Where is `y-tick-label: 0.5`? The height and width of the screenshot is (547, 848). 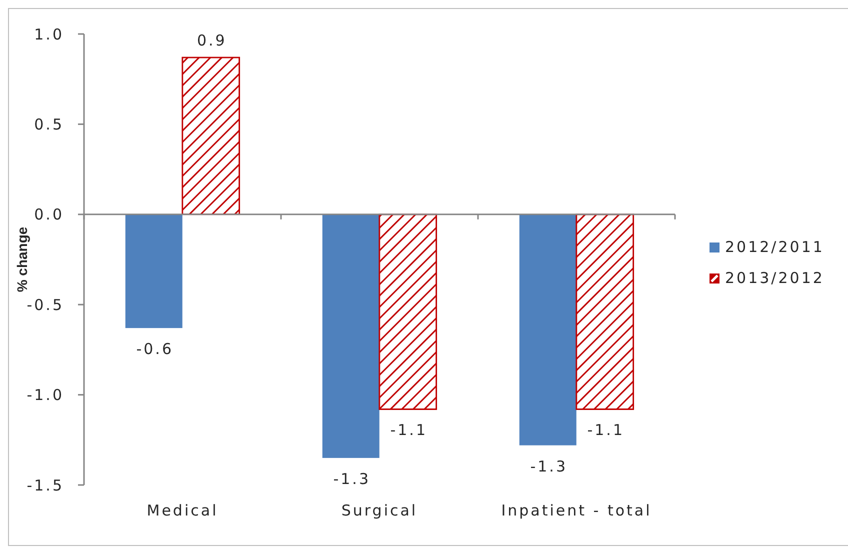 y-tick-label: 0.5 is located at coordinates (49, 125).